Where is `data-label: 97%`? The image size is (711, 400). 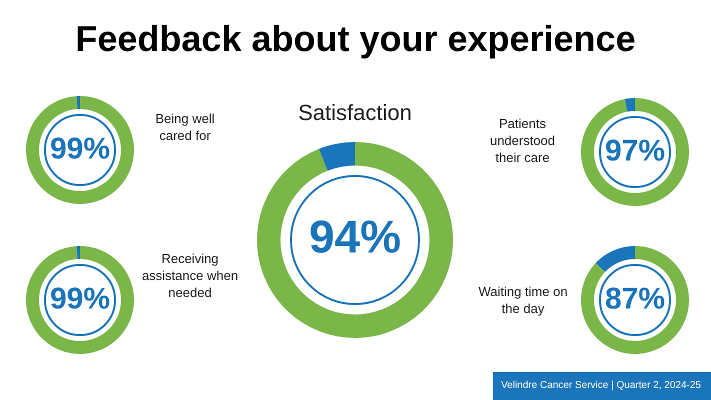
data-label: 97% is located at coordinates (635, 151).